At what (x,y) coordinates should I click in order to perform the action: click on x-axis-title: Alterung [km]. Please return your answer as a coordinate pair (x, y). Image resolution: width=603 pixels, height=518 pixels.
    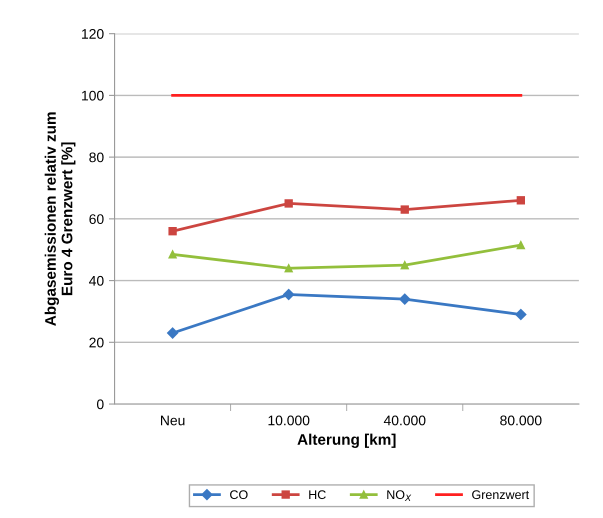
    Looking at the image, I should click on (346, 441).